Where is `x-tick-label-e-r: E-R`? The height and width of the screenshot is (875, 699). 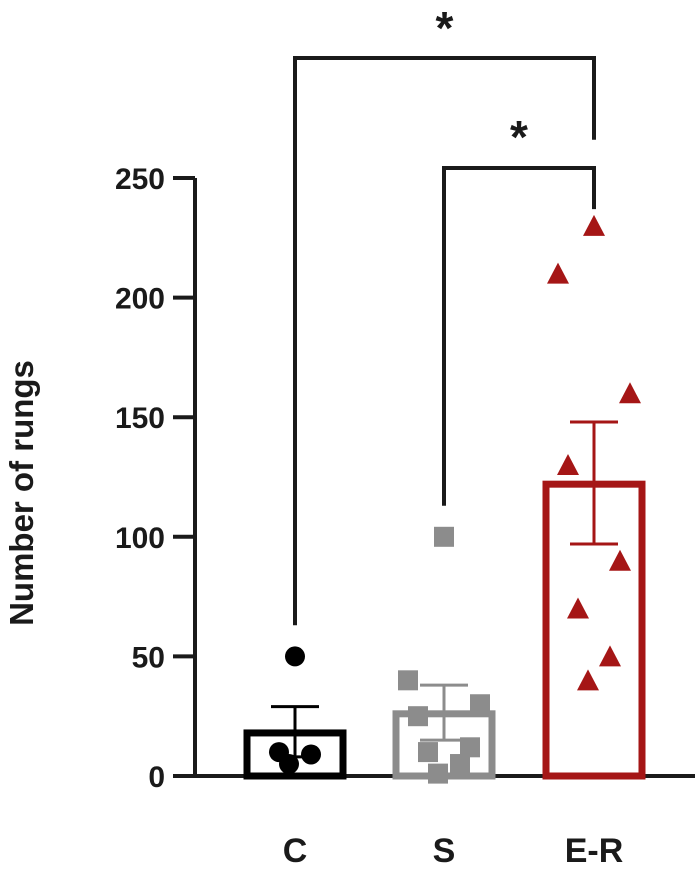 x-tick-label-e-r: E-R is located at coordinates (594, 851).